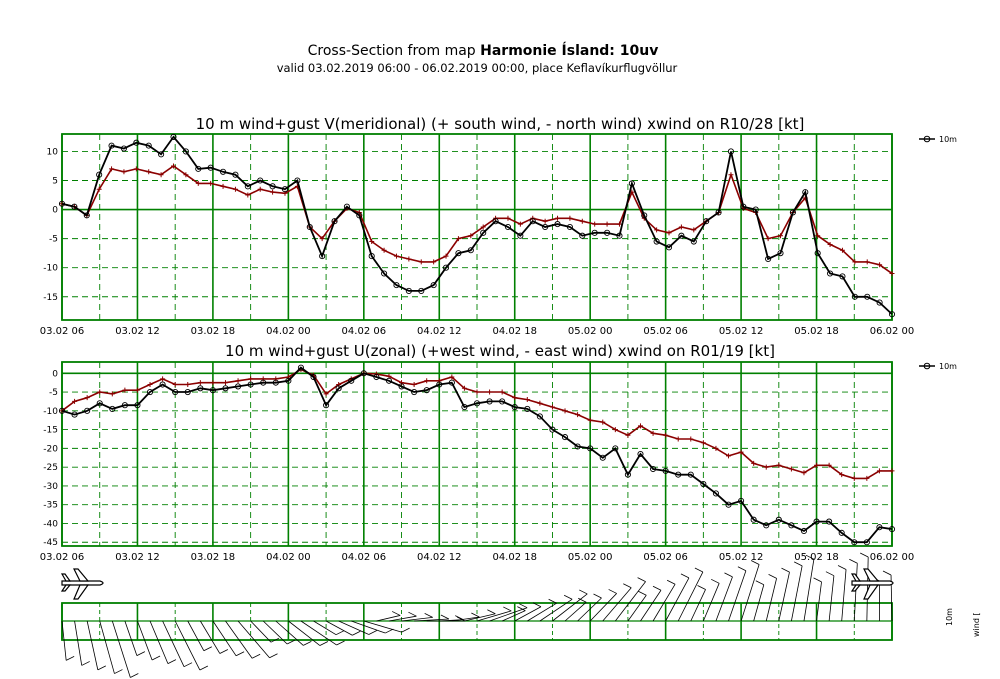 This screenshot has width=1000, height=679. What do you see at coordinates (949, 617) in the screenshot?
I see `barb-label-10m: 10m` at bounding box center [949, 617].